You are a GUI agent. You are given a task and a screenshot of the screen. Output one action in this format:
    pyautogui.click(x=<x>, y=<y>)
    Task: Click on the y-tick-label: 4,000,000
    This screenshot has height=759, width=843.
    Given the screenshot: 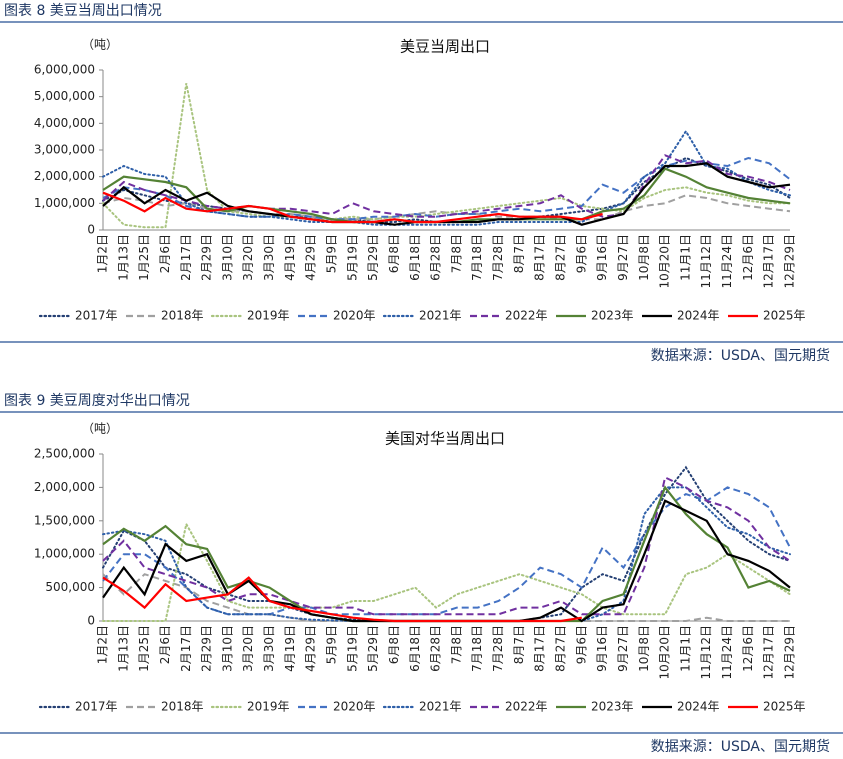 What is the action you would take?
    pyautogui.click(x=64, y=123)
    